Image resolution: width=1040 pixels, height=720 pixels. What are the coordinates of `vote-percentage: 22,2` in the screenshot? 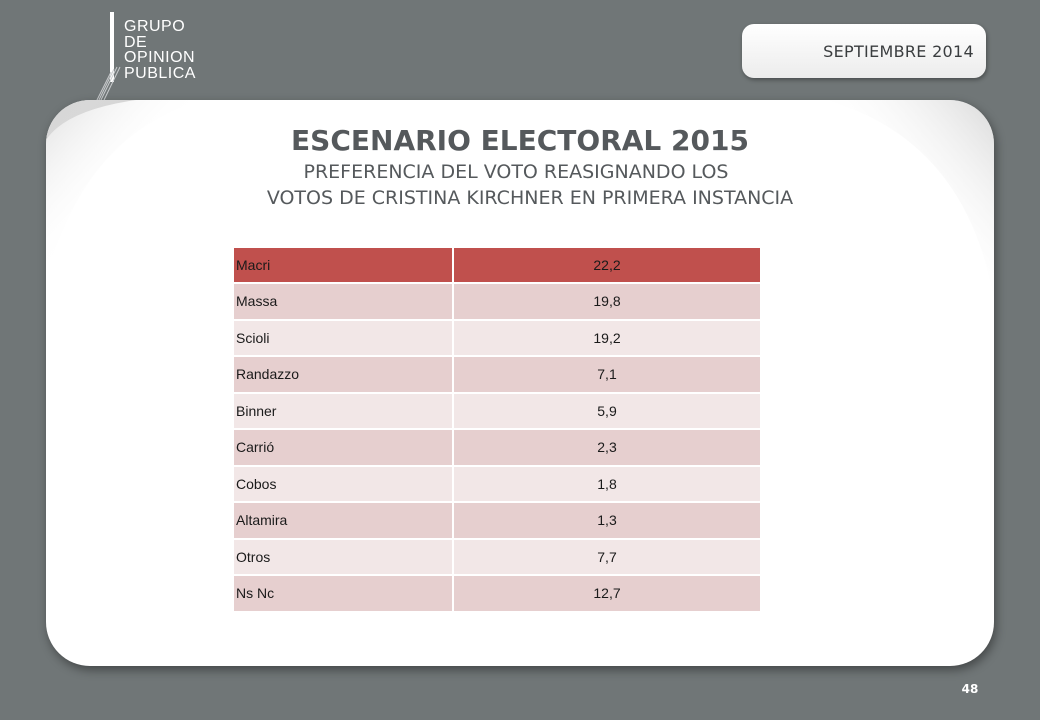 It's located at (607, 265).